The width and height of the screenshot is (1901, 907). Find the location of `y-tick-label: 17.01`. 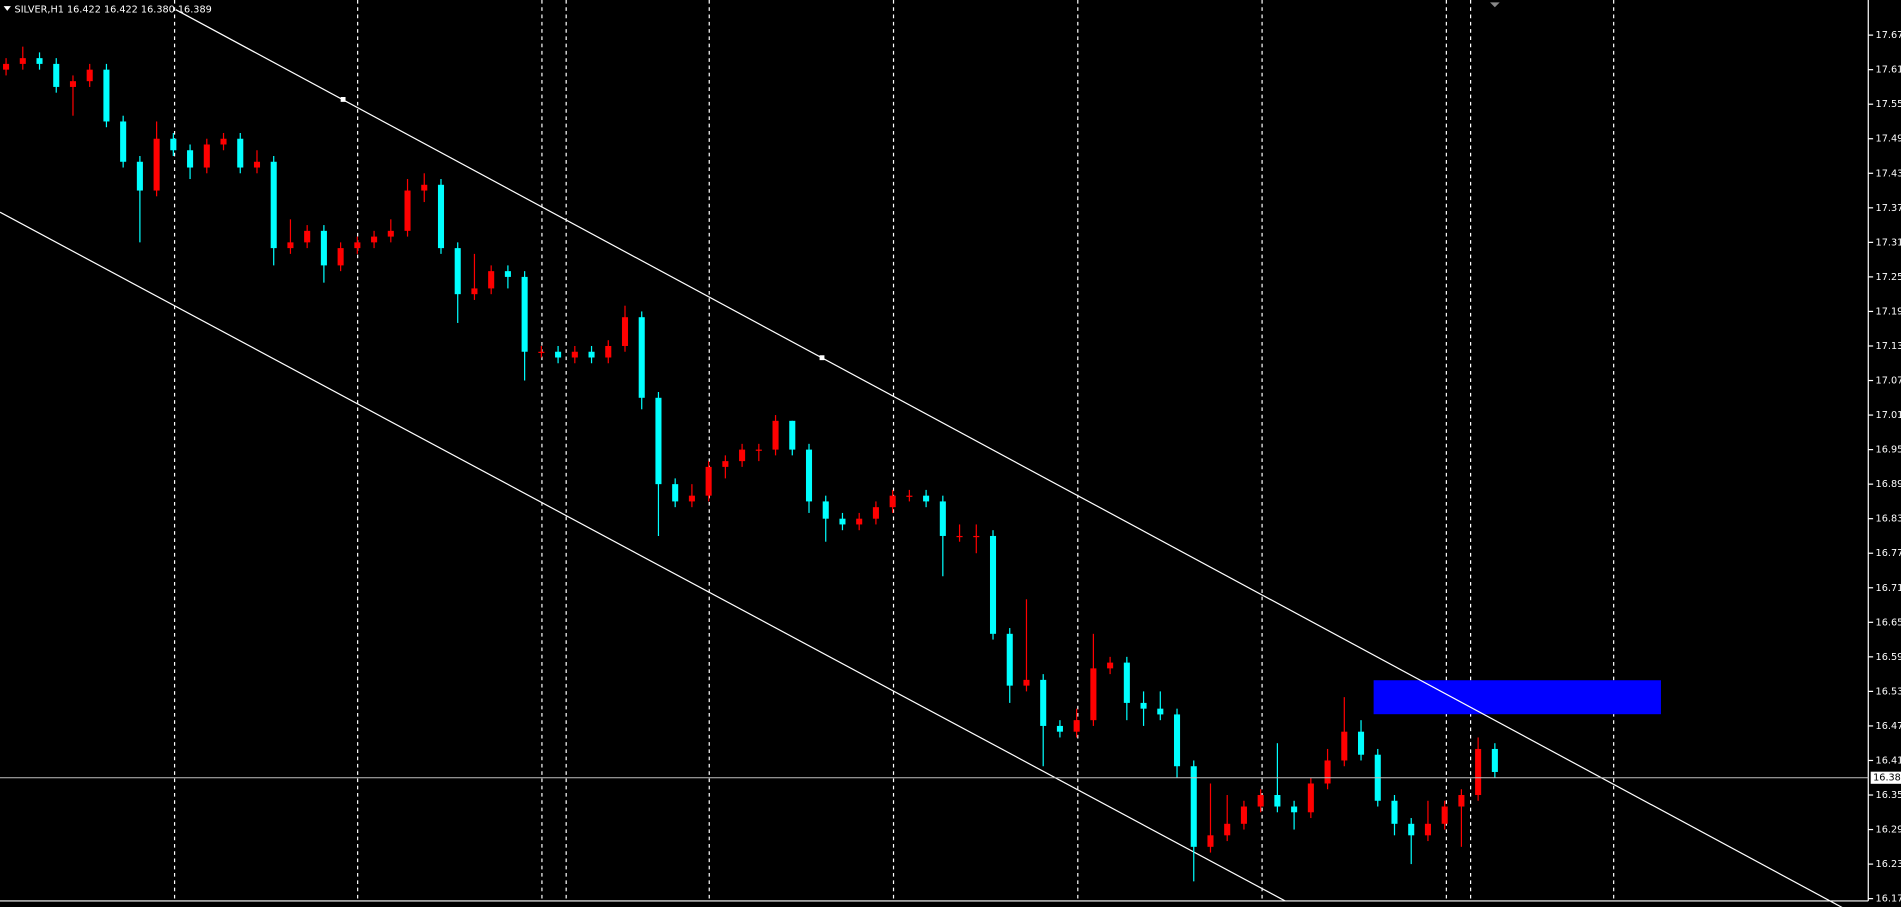

y-tick-label: 17.01 is located at coordinates (1888, 415).